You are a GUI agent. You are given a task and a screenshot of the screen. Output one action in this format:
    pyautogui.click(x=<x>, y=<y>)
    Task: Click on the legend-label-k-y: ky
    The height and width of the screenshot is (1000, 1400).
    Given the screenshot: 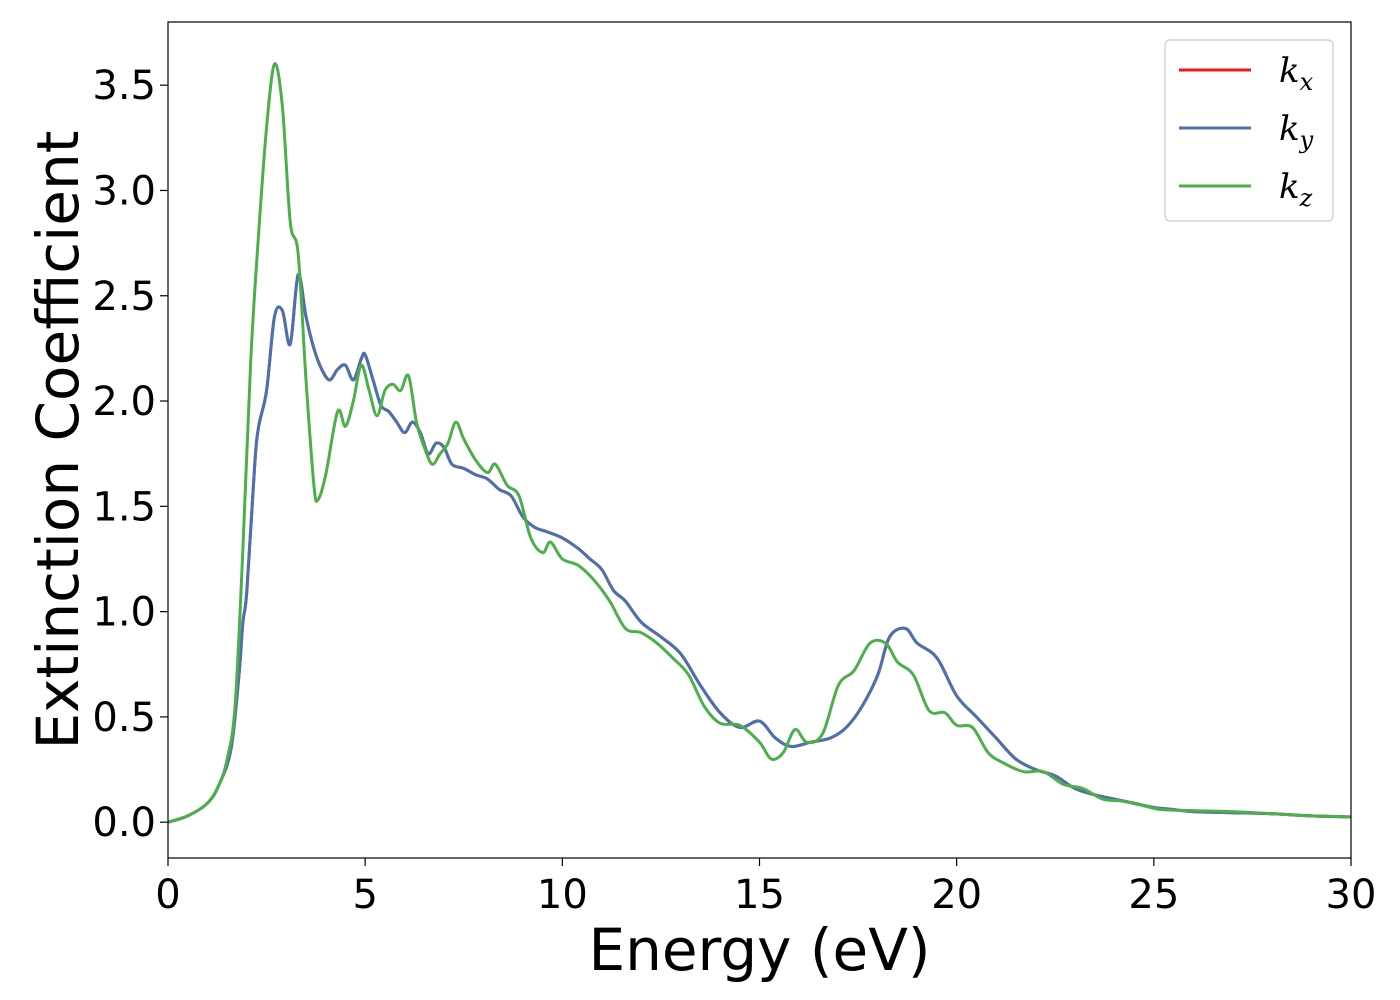 What is the action you would take?
    pyautogui.click(x=1296, y=131)
    